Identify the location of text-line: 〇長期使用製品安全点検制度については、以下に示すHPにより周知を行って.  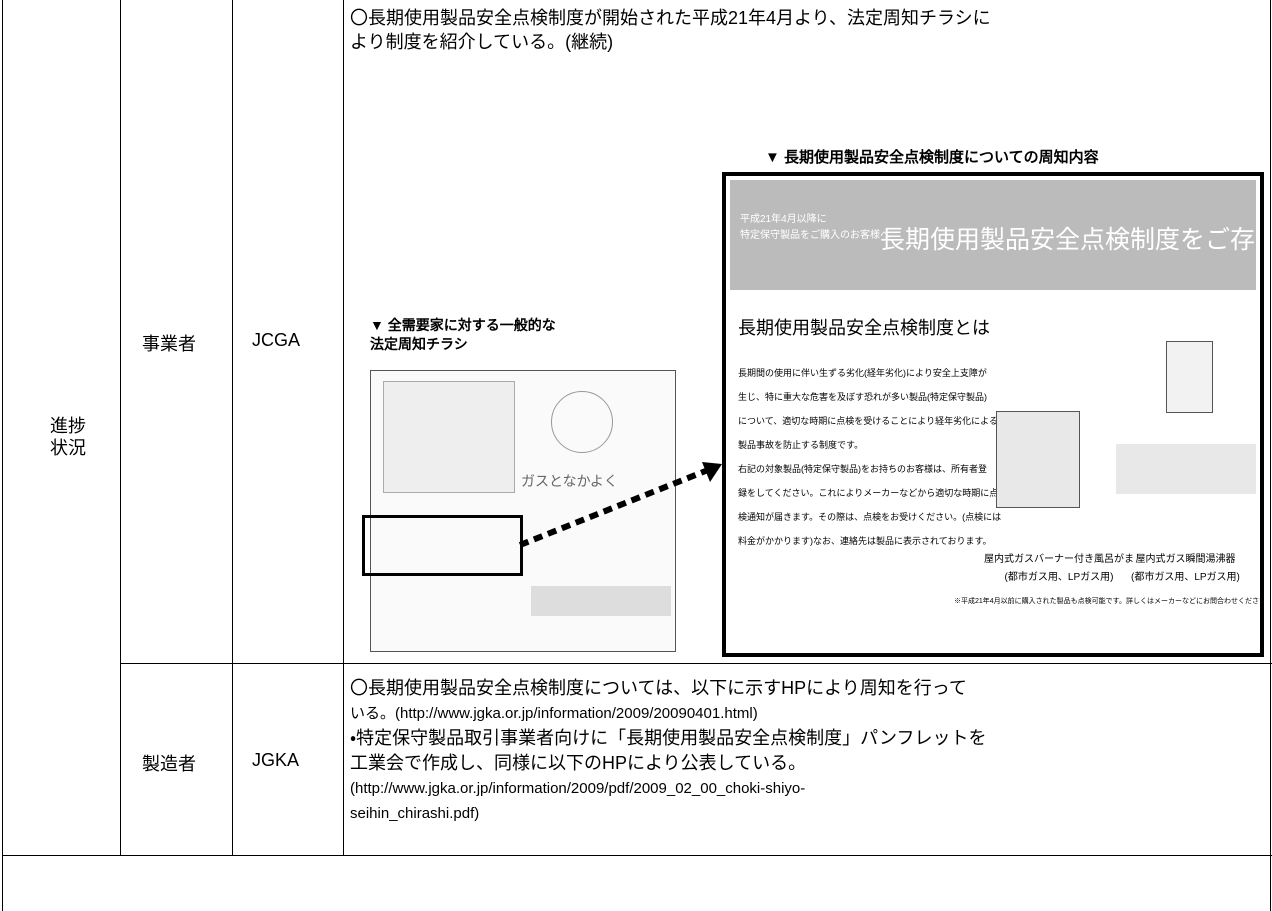
(658, 688).